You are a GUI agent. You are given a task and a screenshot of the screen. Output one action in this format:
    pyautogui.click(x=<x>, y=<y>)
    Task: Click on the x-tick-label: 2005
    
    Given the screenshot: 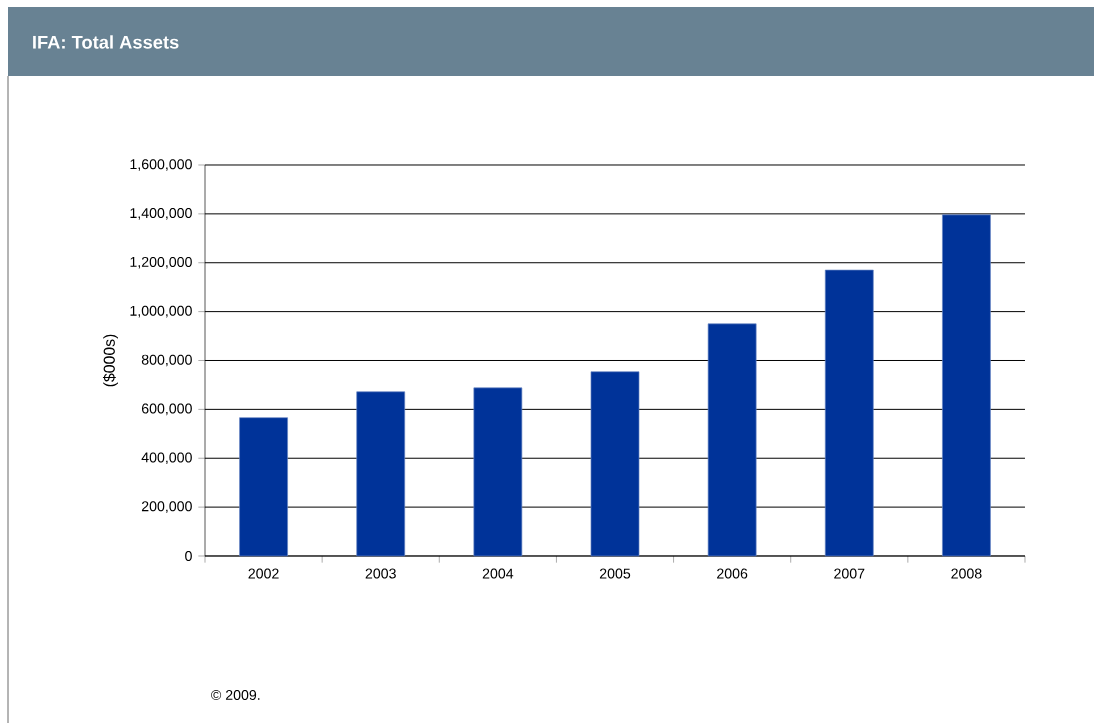 What is the action you would take?
    pyautogui.click(x=615, y=573)
    